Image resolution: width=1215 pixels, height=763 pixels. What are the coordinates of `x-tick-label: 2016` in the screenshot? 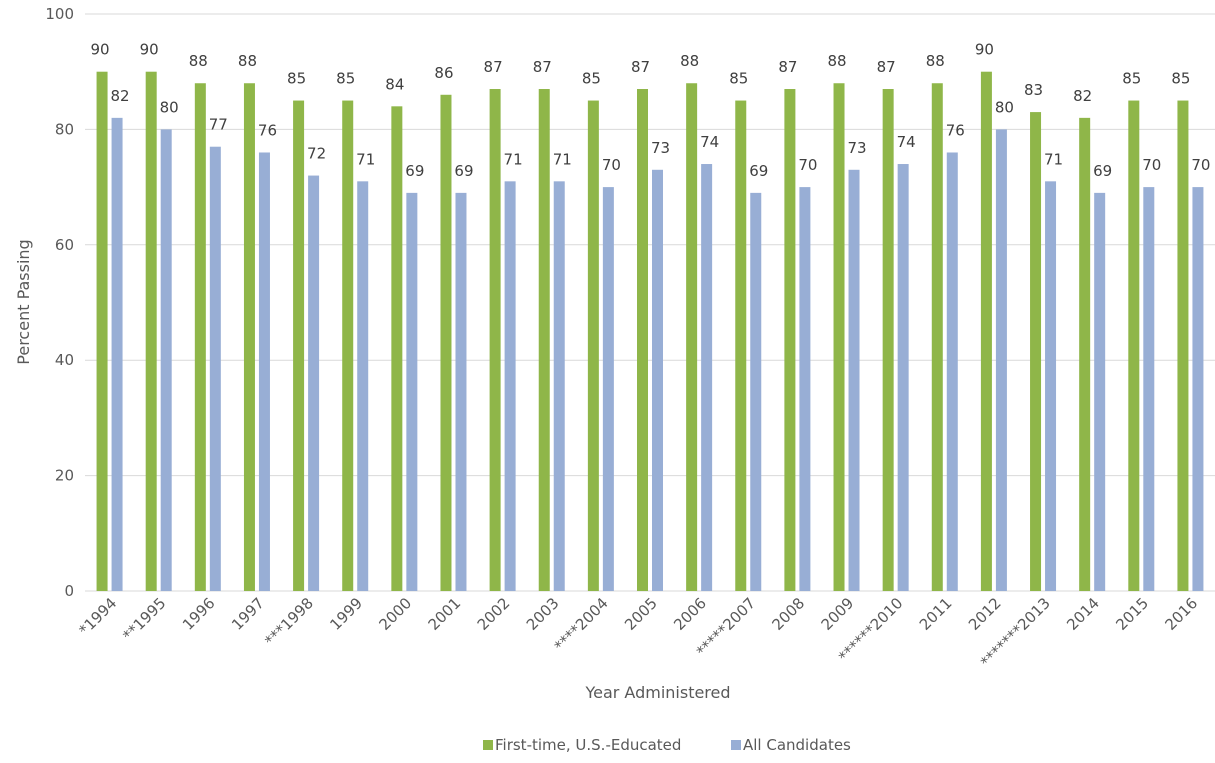 It's located at (1182, 614).